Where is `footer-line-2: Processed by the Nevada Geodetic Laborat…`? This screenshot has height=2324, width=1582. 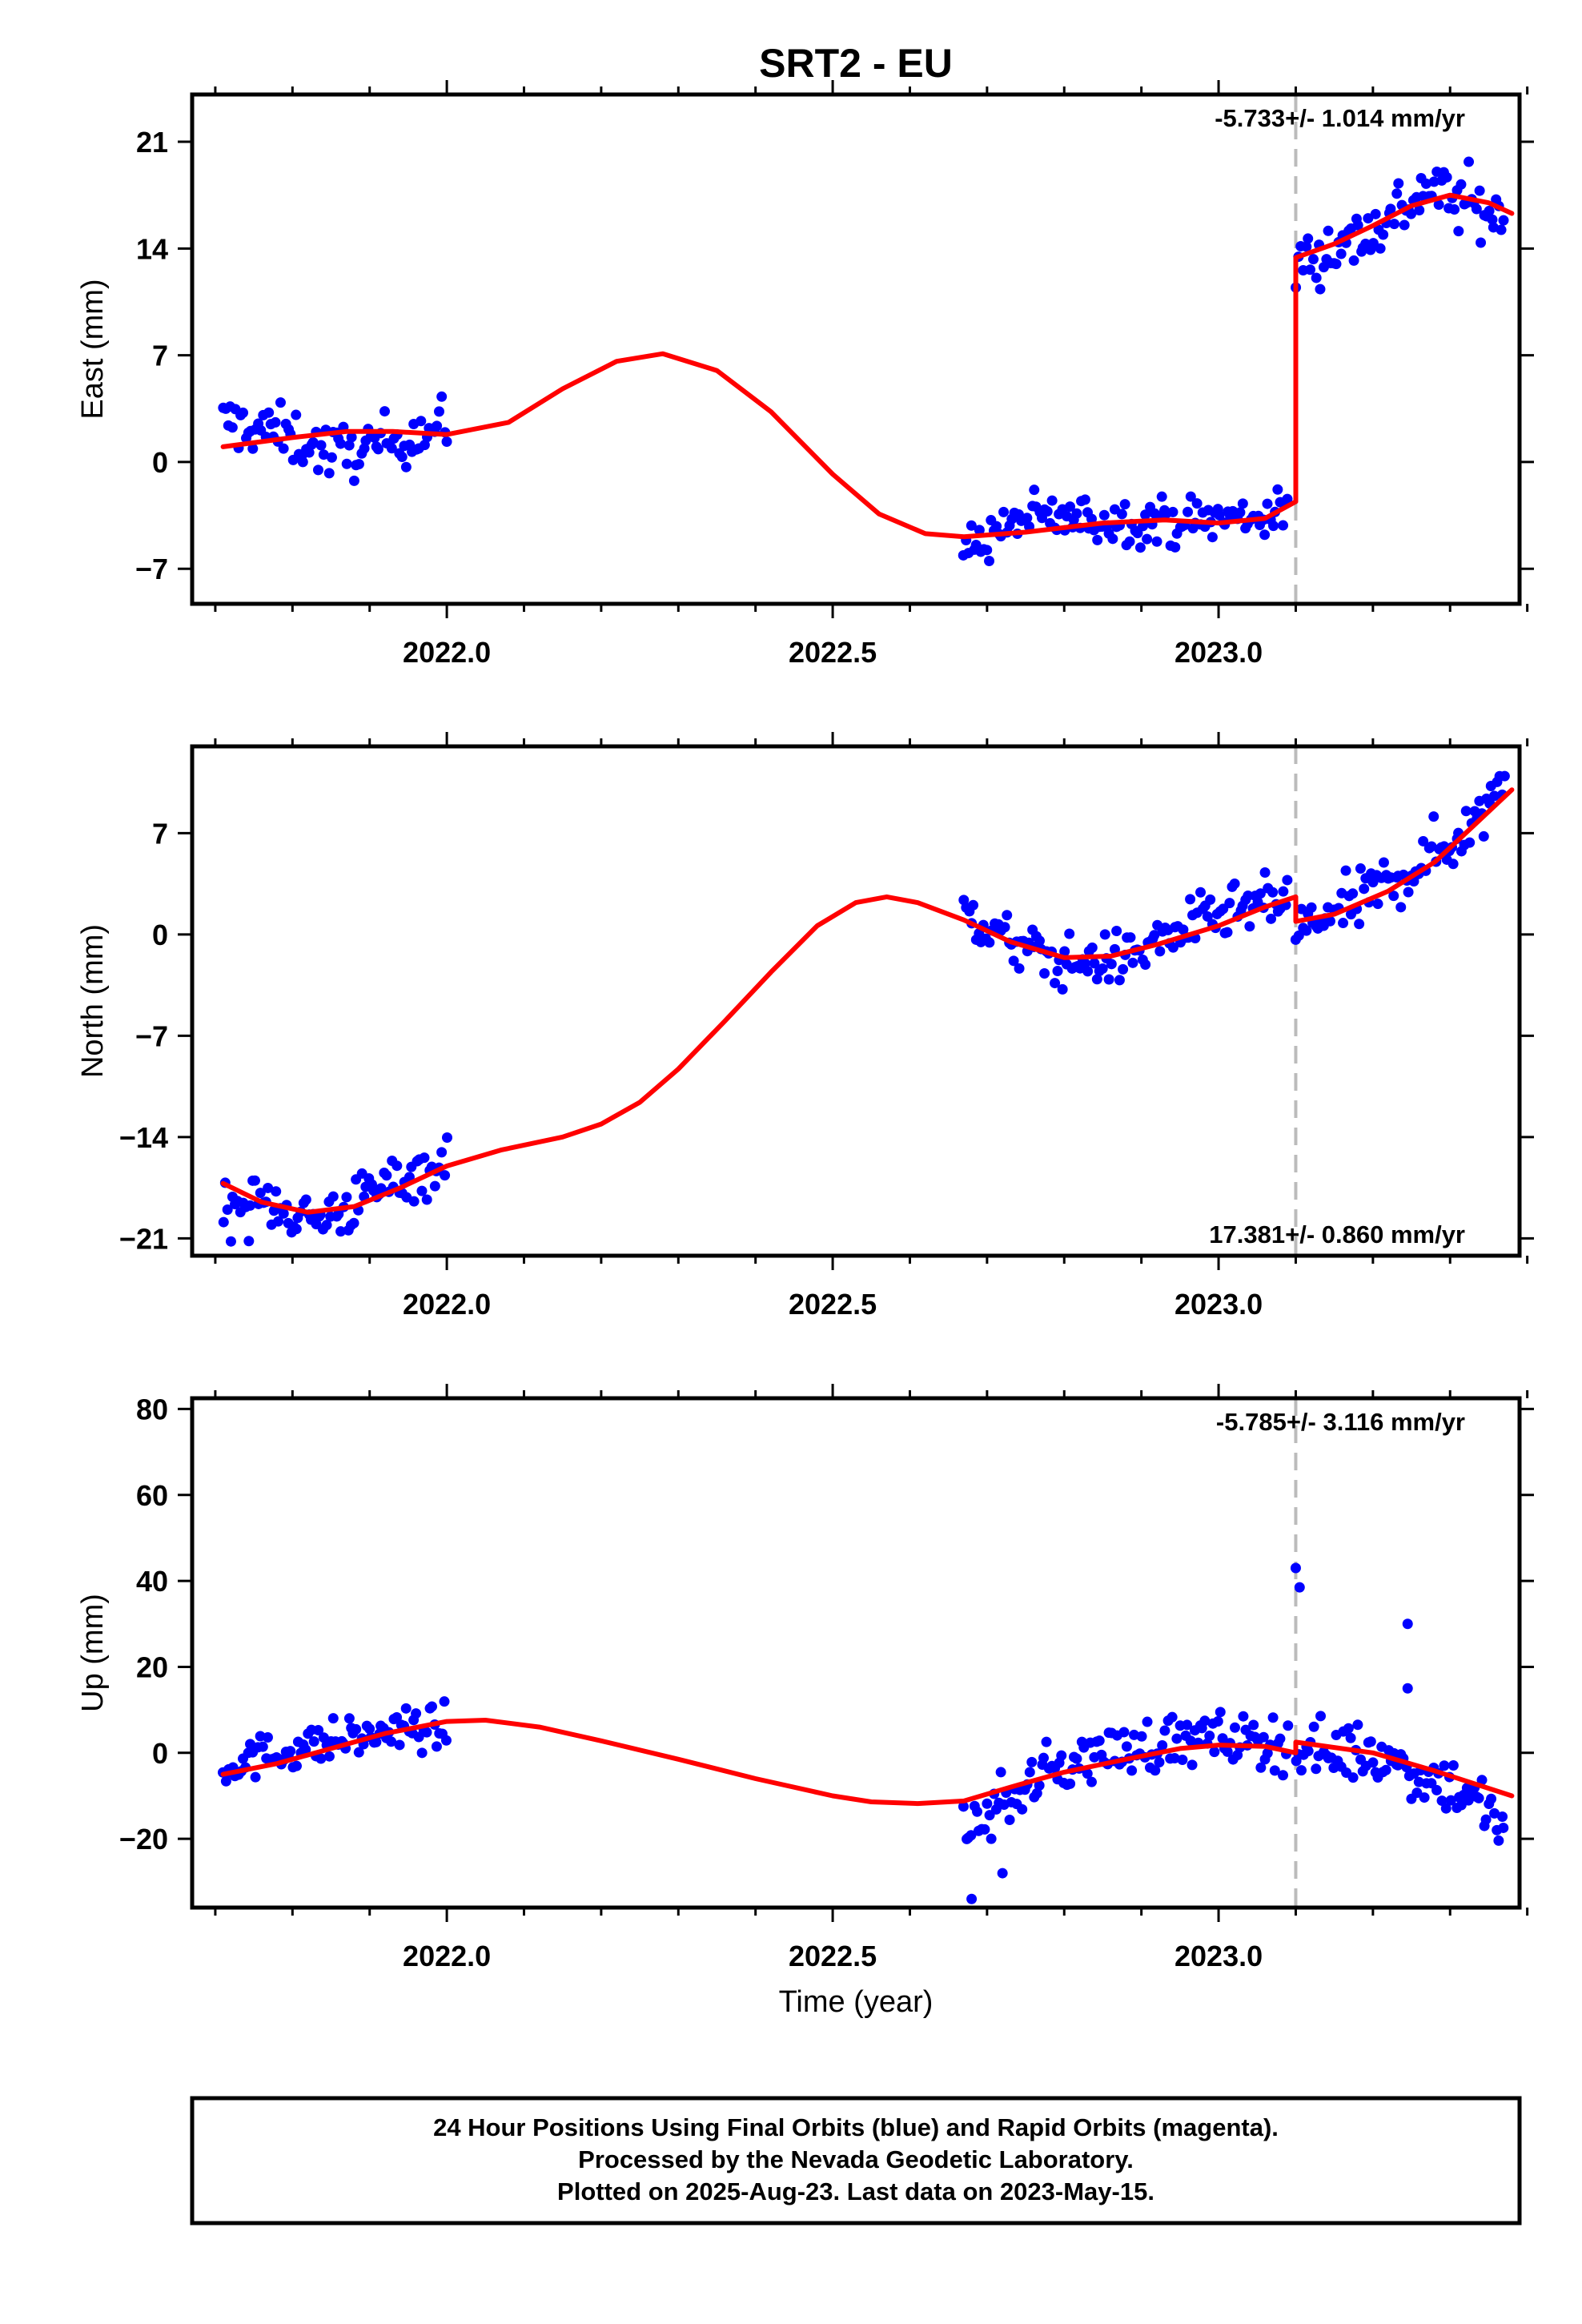
footer-line-2: Processed by the Nevada Geodetic Laborat… is located at coordinates (856, 2159).